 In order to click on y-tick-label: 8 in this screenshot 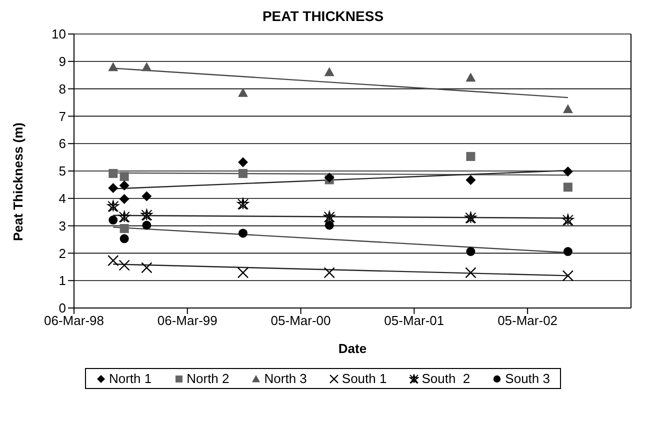, I will do `click(62, 88)`.